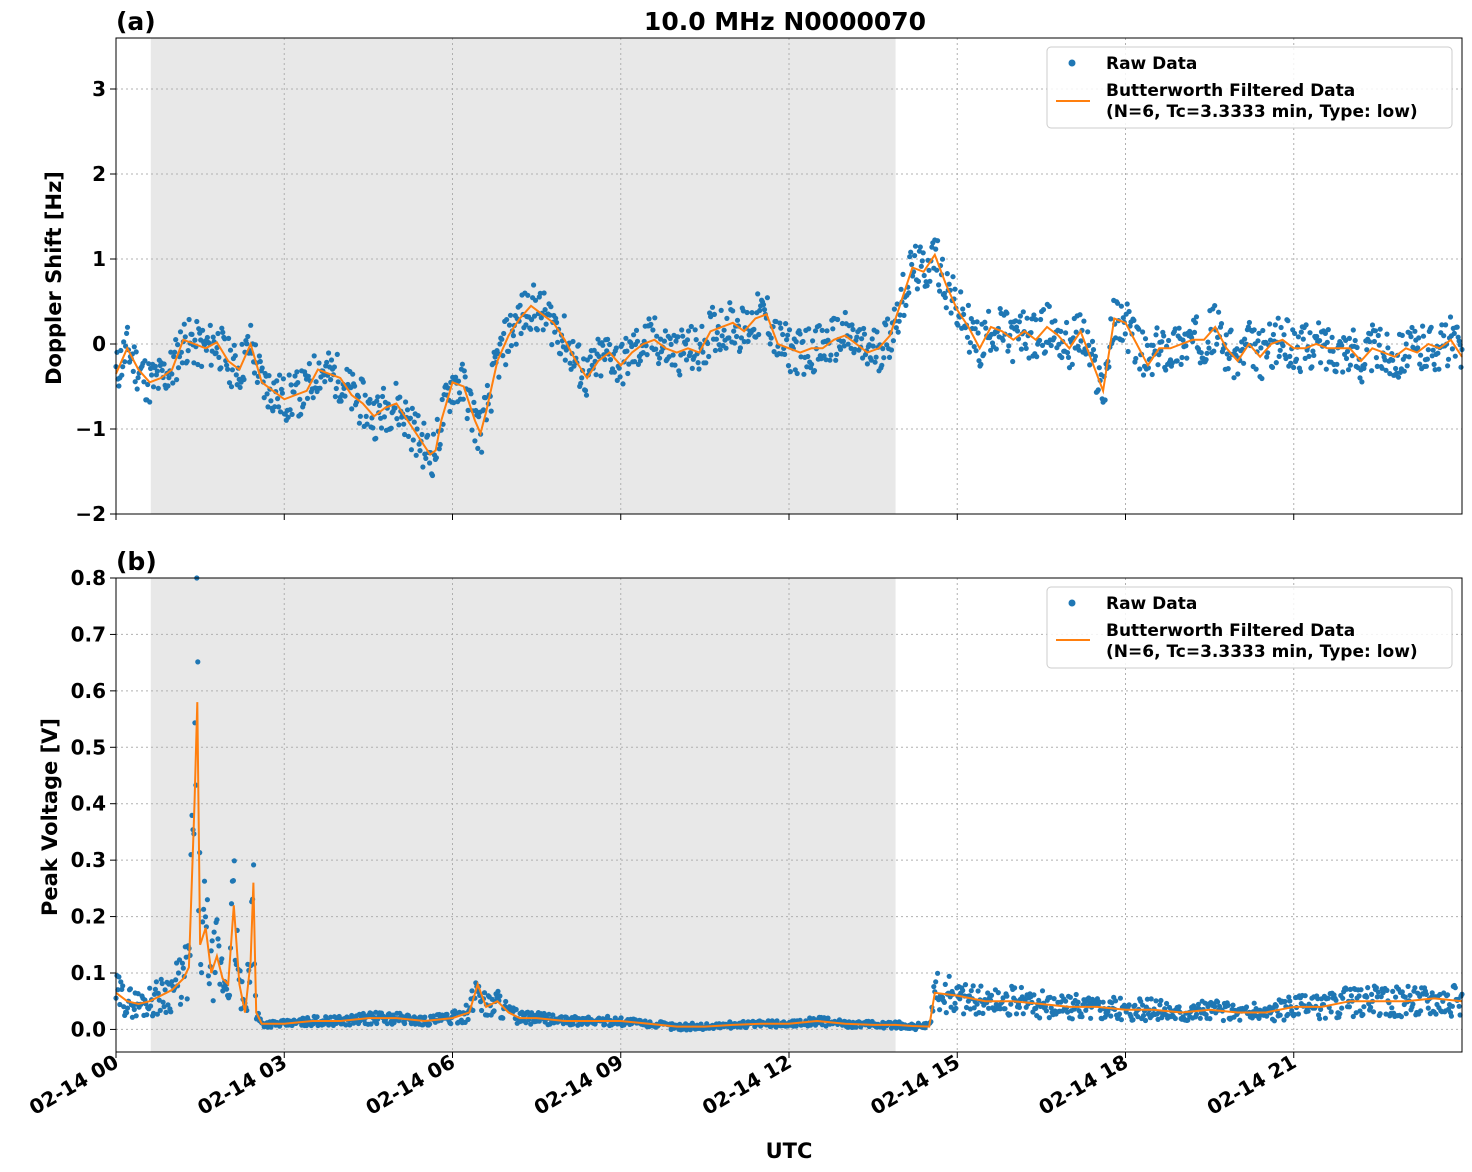 This screenshot has width=1472, height=1172. I want to click on legend-raw-label: Raw Data, so click(1151, 604).